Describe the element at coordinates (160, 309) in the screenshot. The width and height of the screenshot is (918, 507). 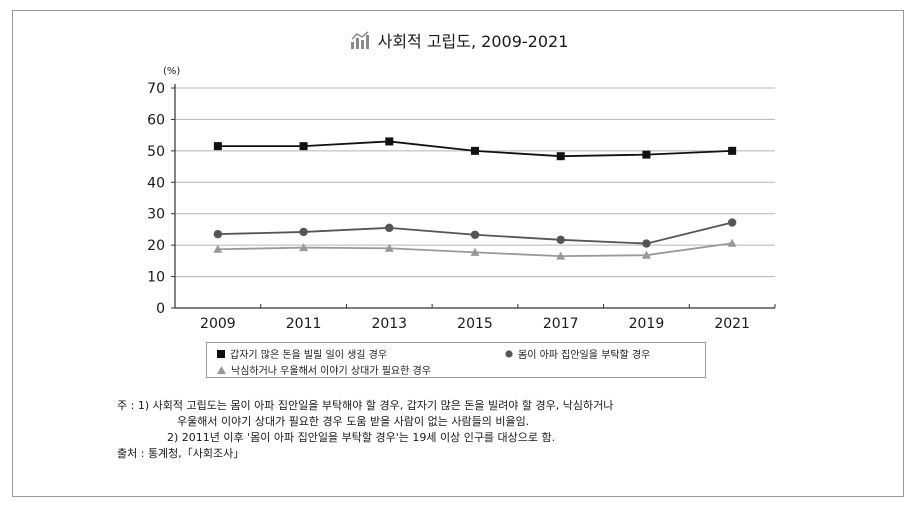
I see `y-tick-label: 0` at that location.